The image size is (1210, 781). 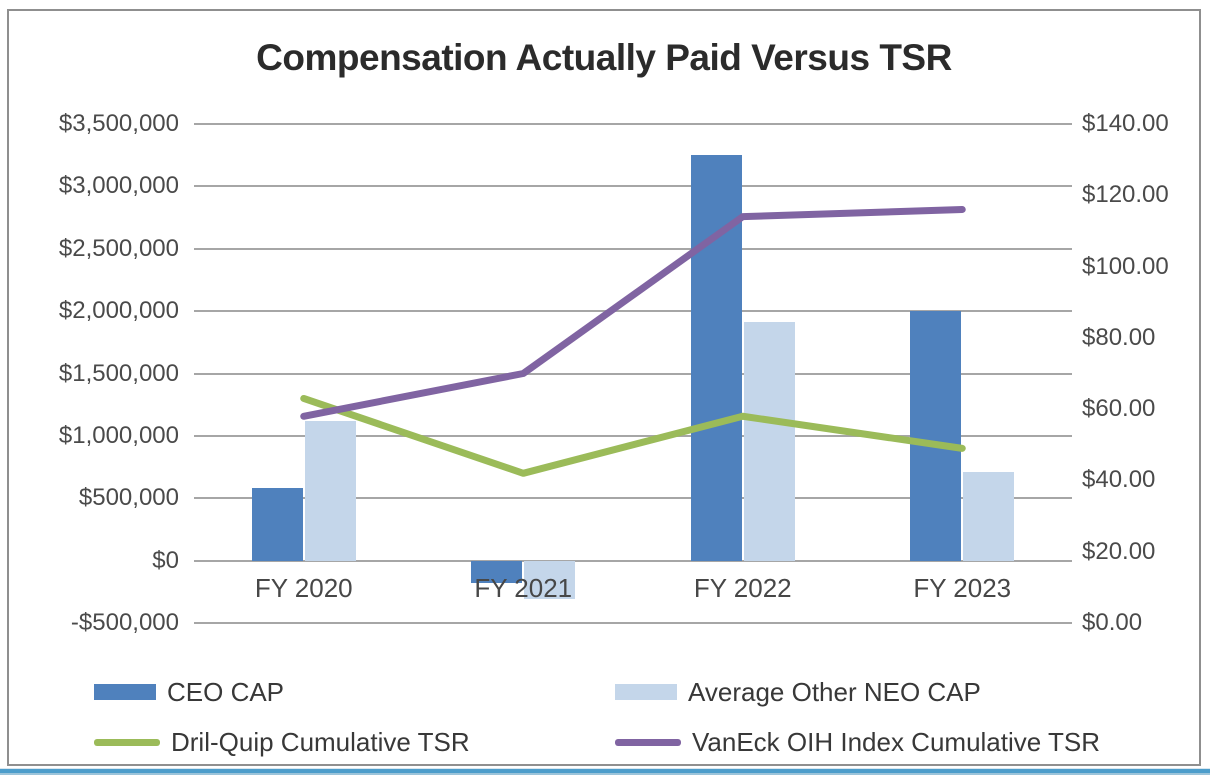 I want to click on y-axis-label-right: $0.00, so click(x=1112, y=622).